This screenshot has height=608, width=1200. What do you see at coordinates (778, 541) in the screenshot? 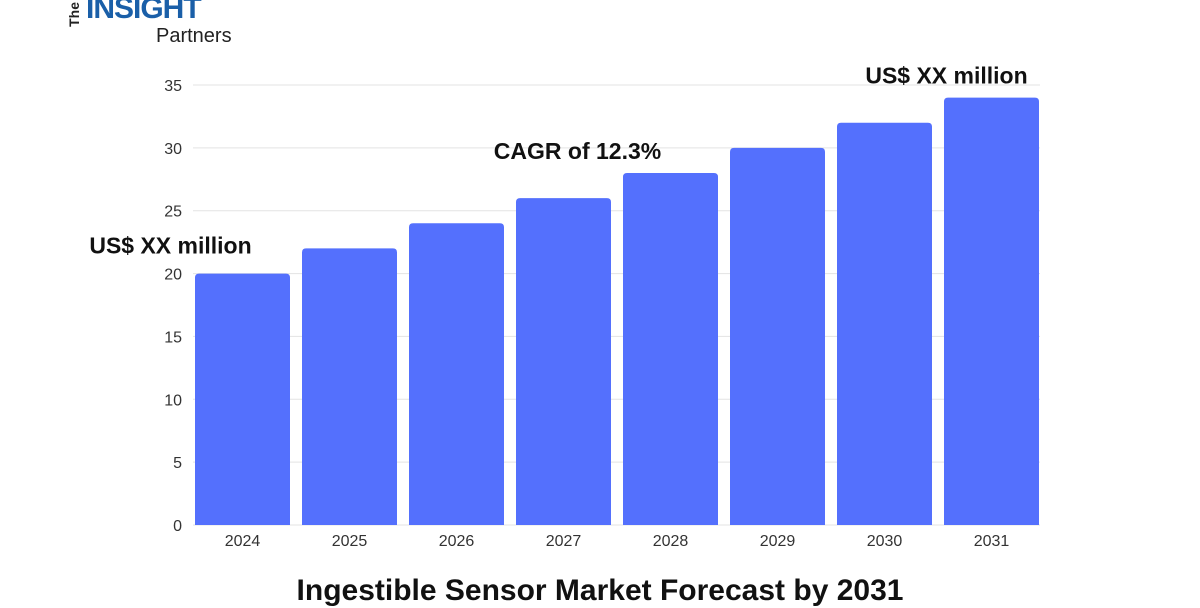
I see `x-tick-label: 2029` at bounding box center [778, 541].